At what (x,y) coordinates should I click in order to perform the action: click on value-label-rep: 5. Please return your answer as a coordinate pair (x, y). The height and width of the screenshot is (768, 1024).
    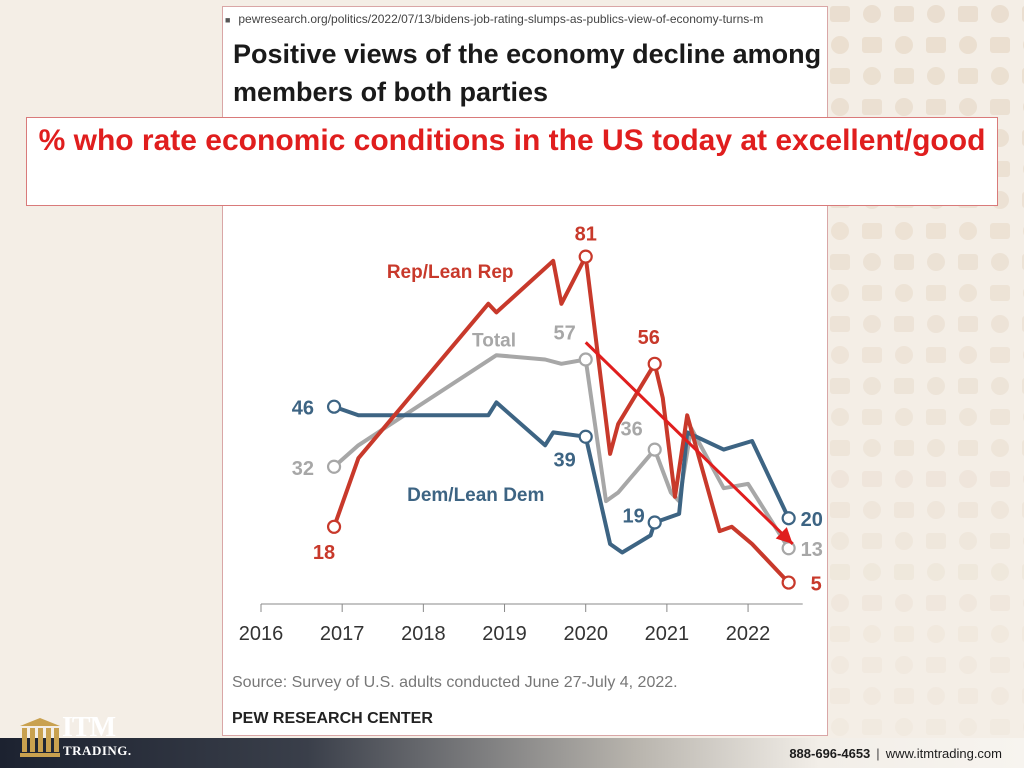
    Looking at the image, I should click on (816, 585).